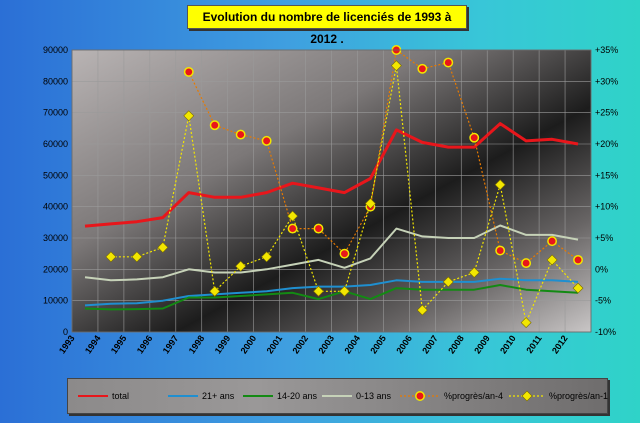 Image resolution: width=640 pixels, height=423 pixels. Describe the element at coordinates (55, 301) in the screenshot. I see `y-tick-label: 10000` at that location.